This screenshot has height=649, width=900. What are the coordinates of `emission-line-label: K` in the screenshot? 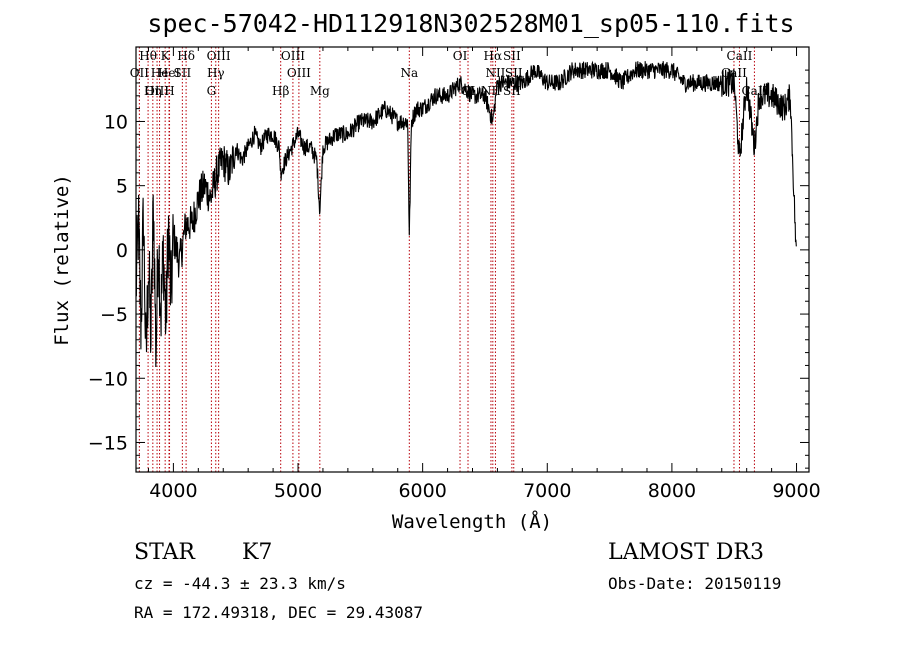 It's located at (166, 56).